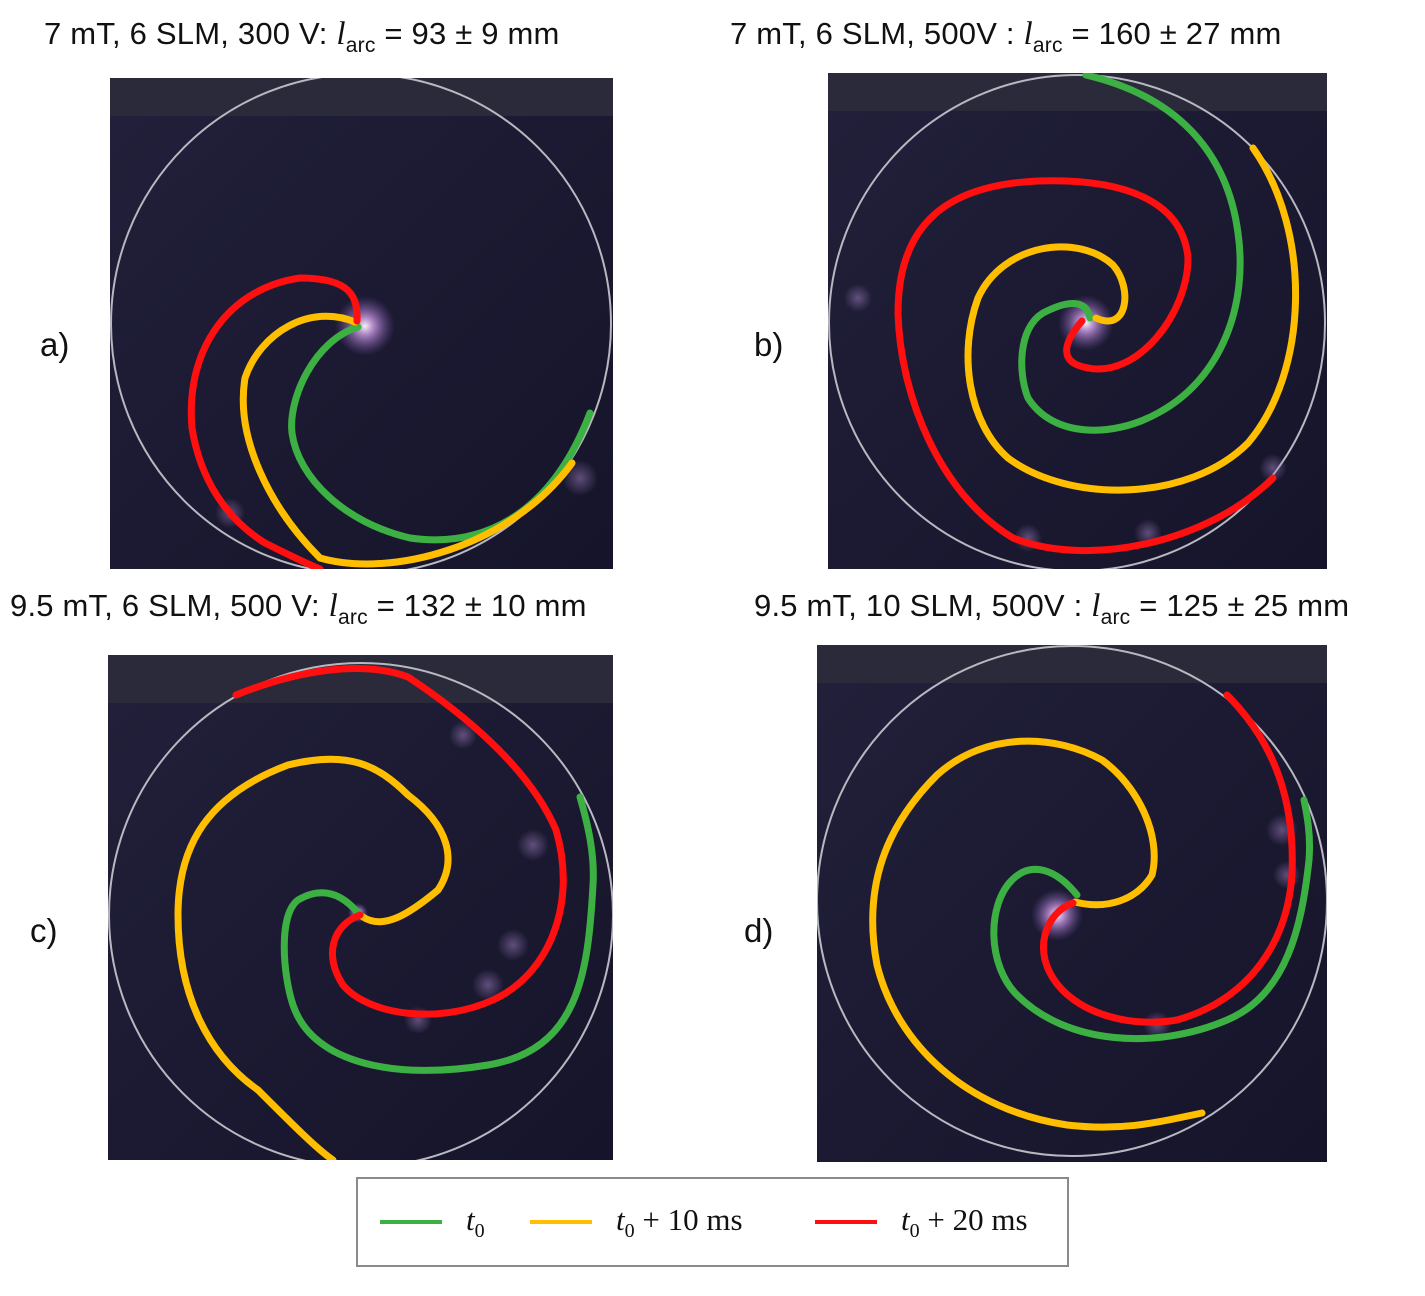 Image resolution: width=1425 pixels, height=1296 pixels. What do you see at coordinates (846, 1222) in the screenshot?
I see `legend-swatch-red` at bounding box center [846, 1222].